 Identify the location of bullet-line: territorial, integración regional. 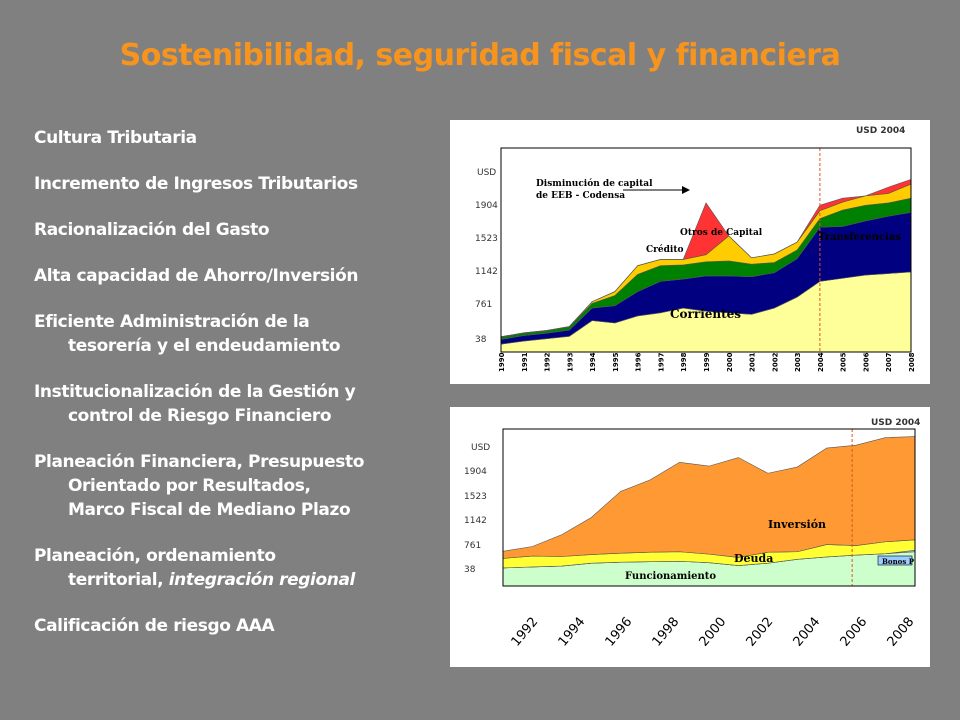
(212, 580).